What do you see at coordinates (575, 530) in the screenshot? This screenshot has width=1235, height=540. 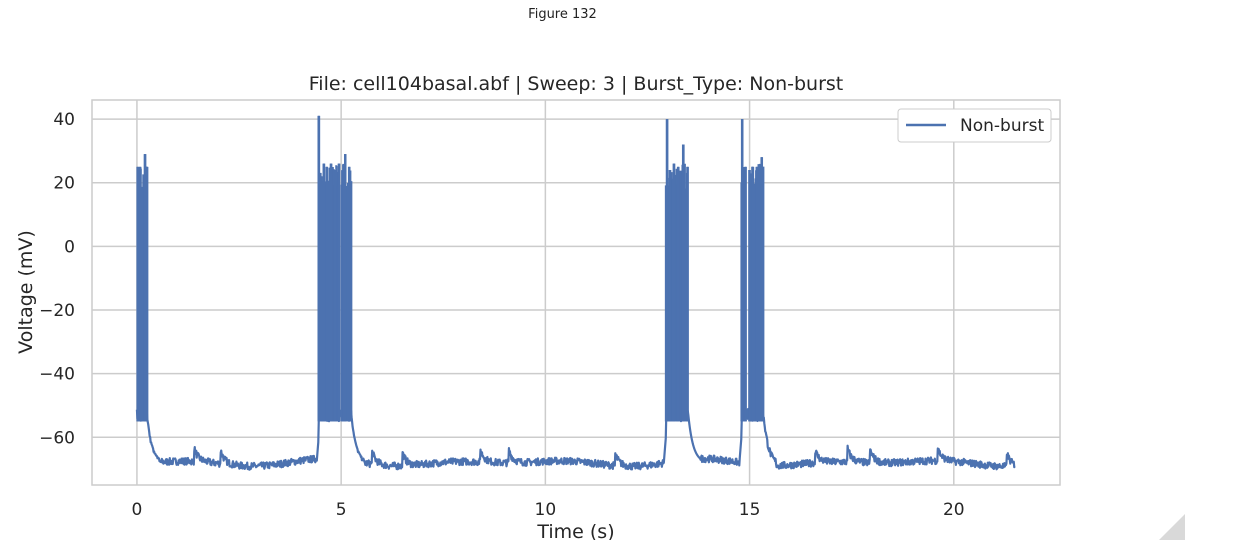 I see `x-axis-label: Time (s)` at bounding box center [575, 530].